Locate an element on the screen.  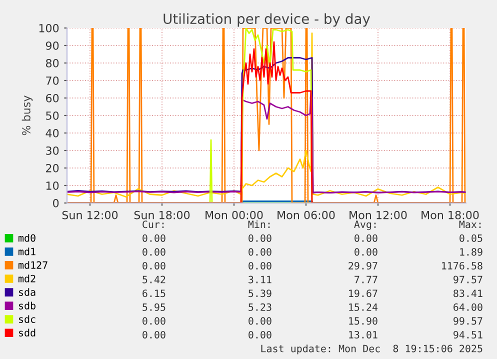
legend-label: sdb is located at coordinates (27, 306).